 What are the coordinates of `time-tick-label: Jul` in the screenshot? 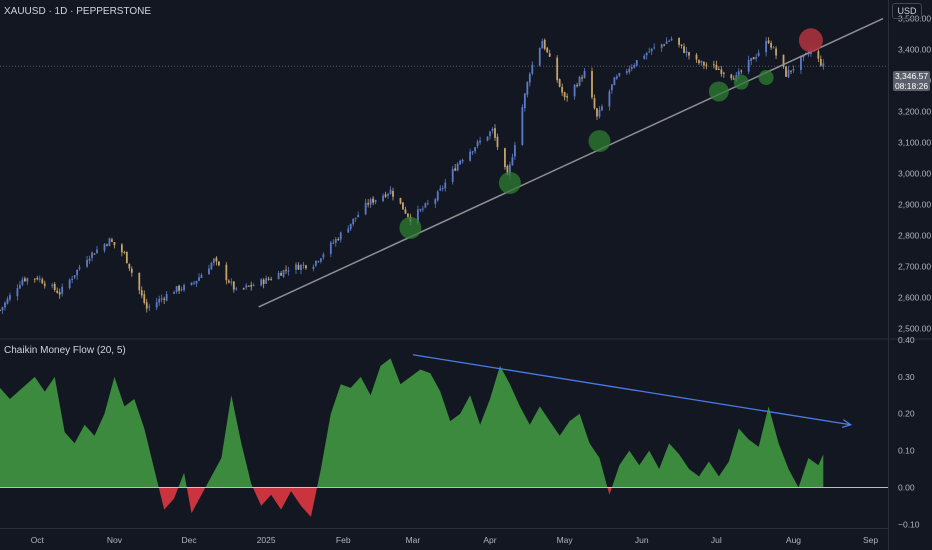 It's located at (716, 540).